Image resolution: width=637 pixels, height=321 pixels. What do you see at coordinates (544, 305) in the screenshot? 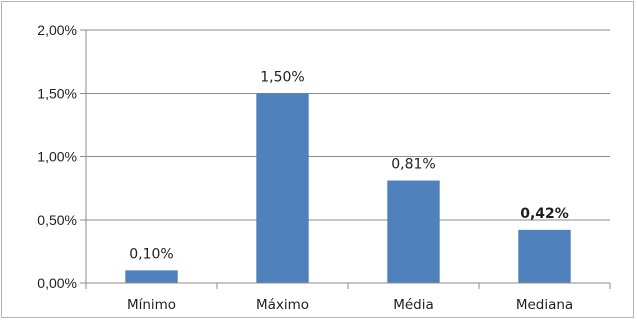
I see `category-label: Mediana` at bounding box center [544, 305].